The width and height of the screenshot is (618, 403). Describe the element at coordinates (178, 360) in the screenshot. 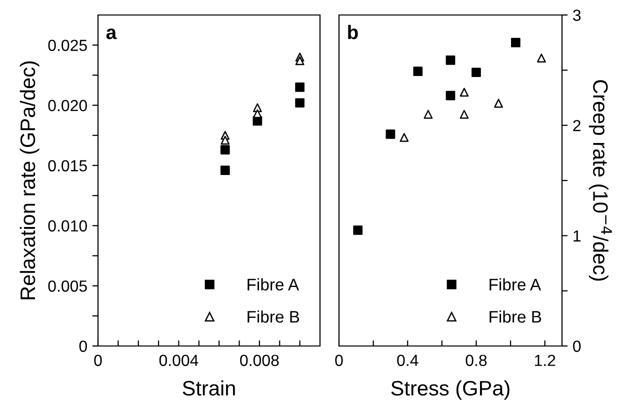

I see `x-tick-label: 0.004` at that location.